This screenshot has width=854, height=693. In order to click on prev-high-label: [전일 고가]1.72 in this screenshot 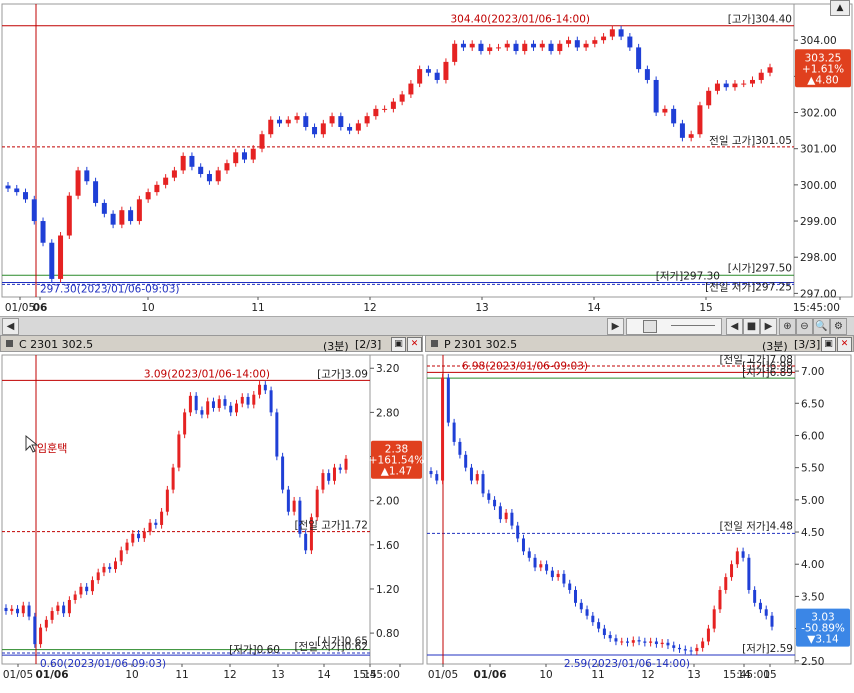, I will do `click(331, 525)`.